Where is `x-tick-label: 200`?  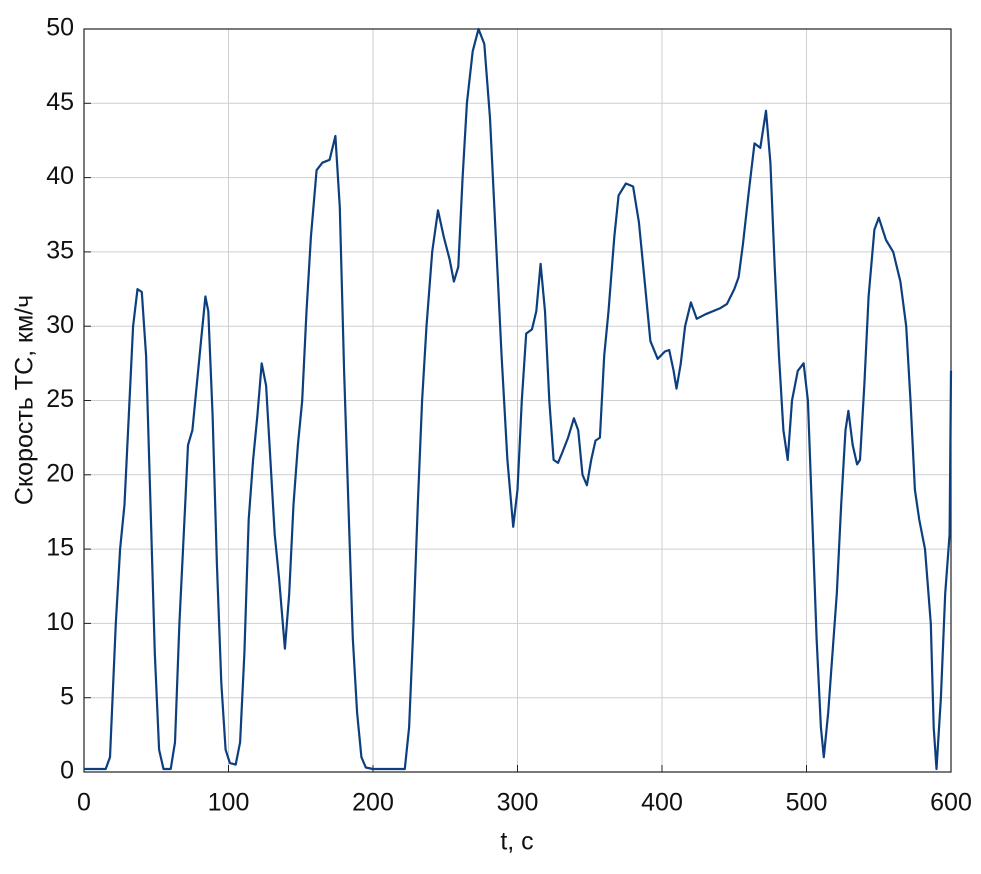
x-tick-label: 200 is located at coordinates (373, 803).